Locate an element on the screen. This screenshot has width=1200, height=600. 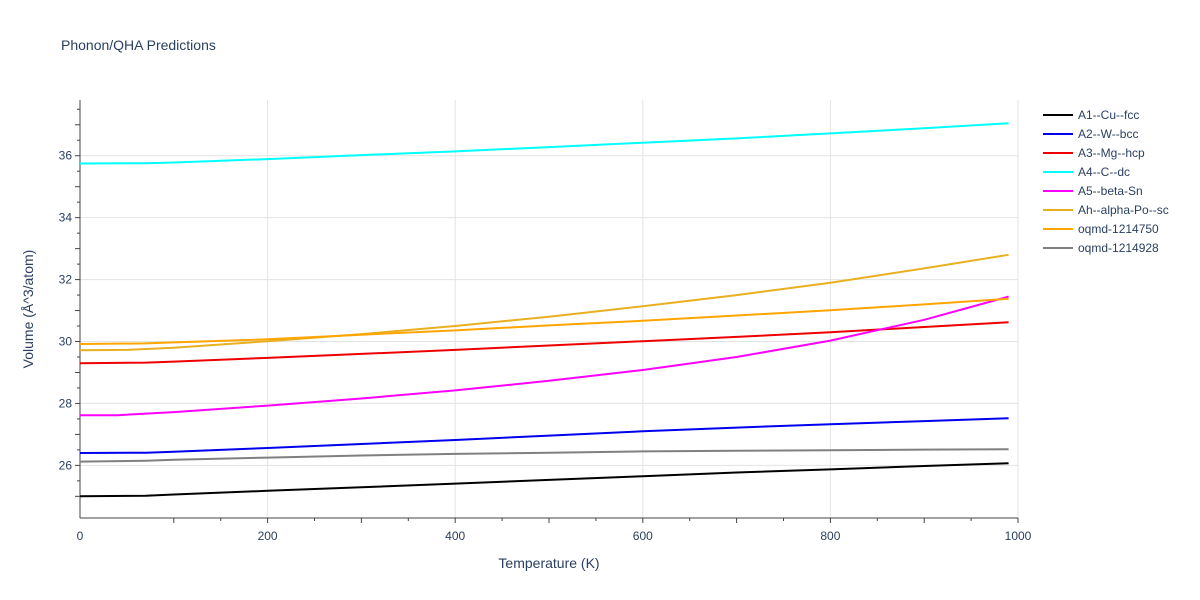
y-tick-label: 30 is located at coordinates (66, 342).